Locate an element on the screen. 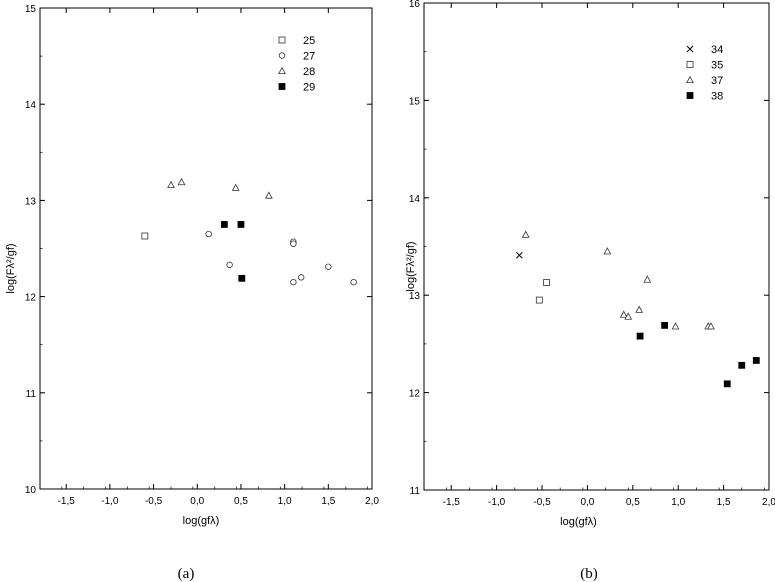 Image resolution: width=775 pixels, height=582 pixels. x-tick-label-b: 0,5 is located at coordinates (633, 502).